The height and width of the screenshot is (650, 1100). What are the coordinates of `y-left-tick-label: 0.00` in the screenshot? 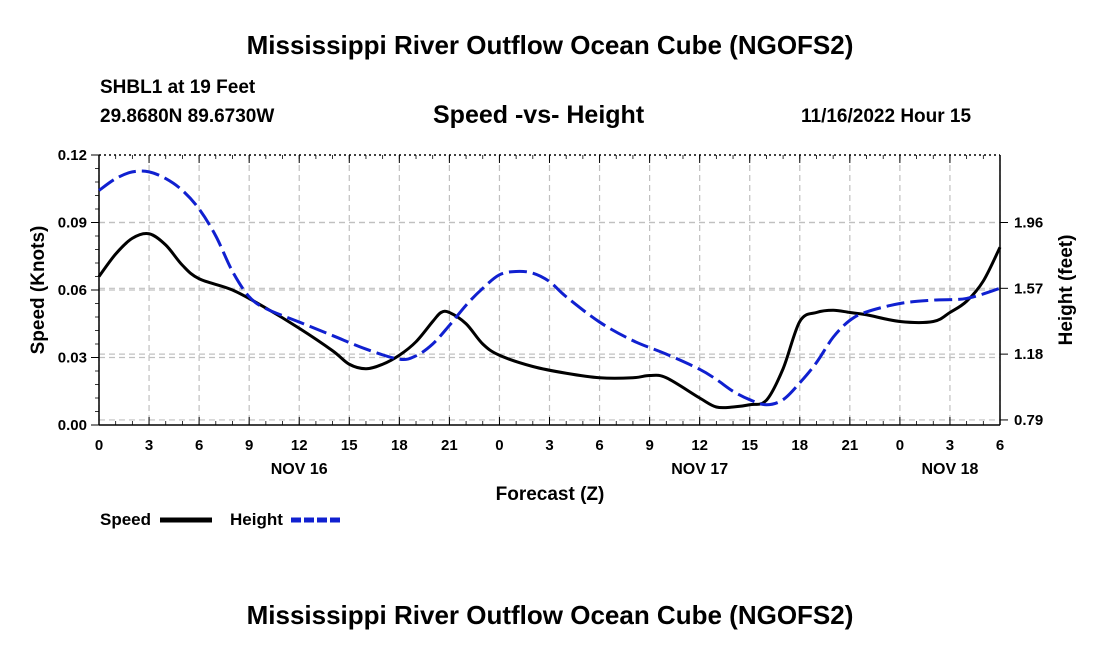 It's located at (72, 425).